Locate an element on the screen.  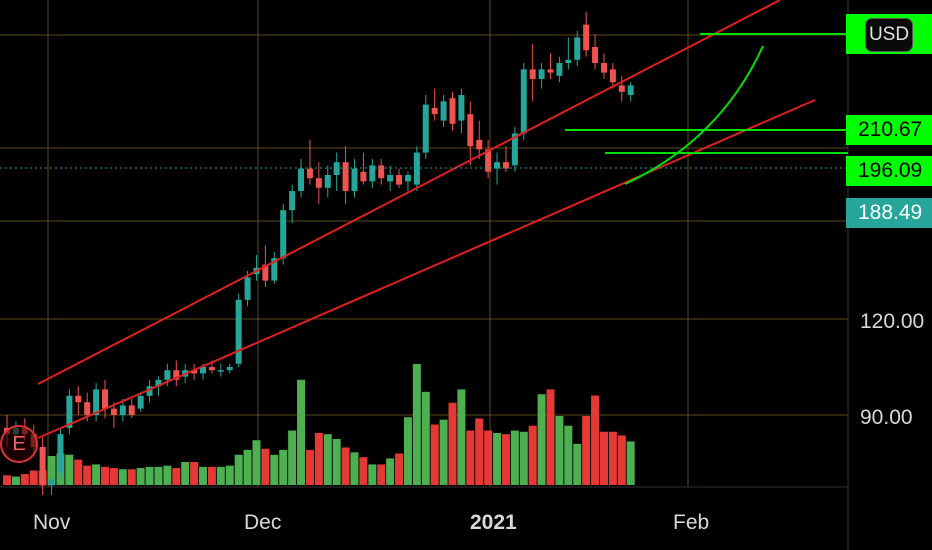
volume-bars is located at coordinates (319, 424).